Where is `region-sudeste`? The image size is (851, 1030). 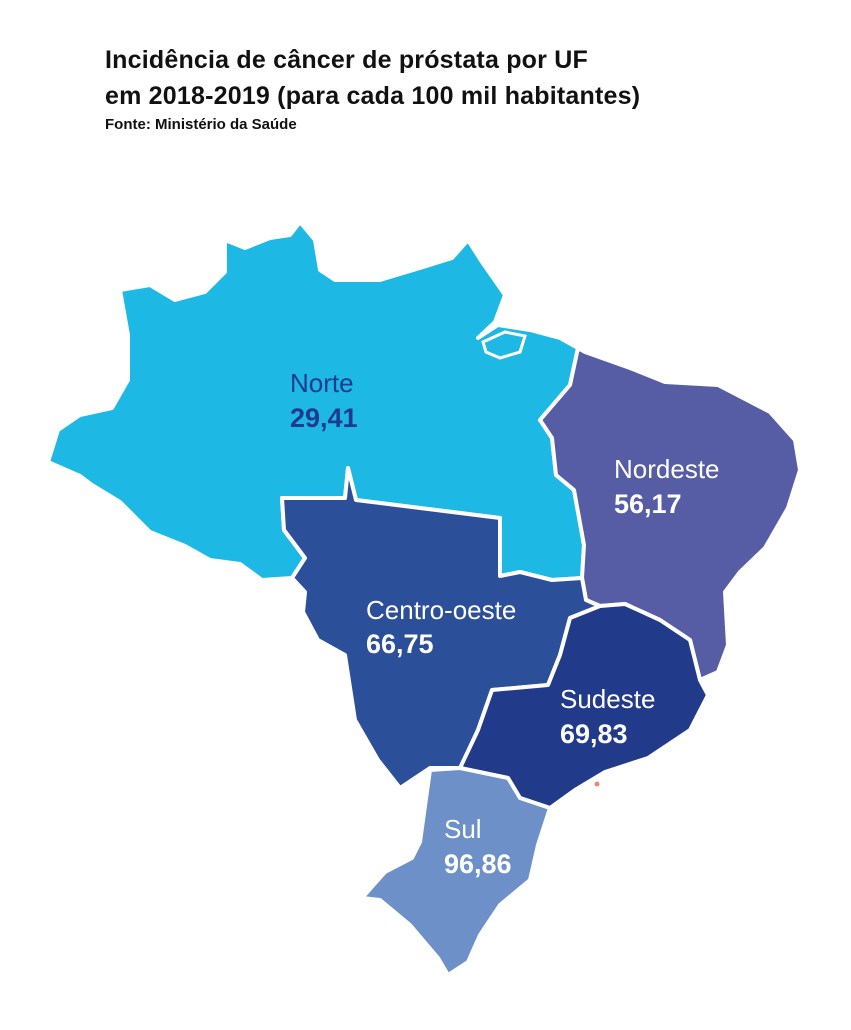
region-sudeste is located at coordinates (584, 706).